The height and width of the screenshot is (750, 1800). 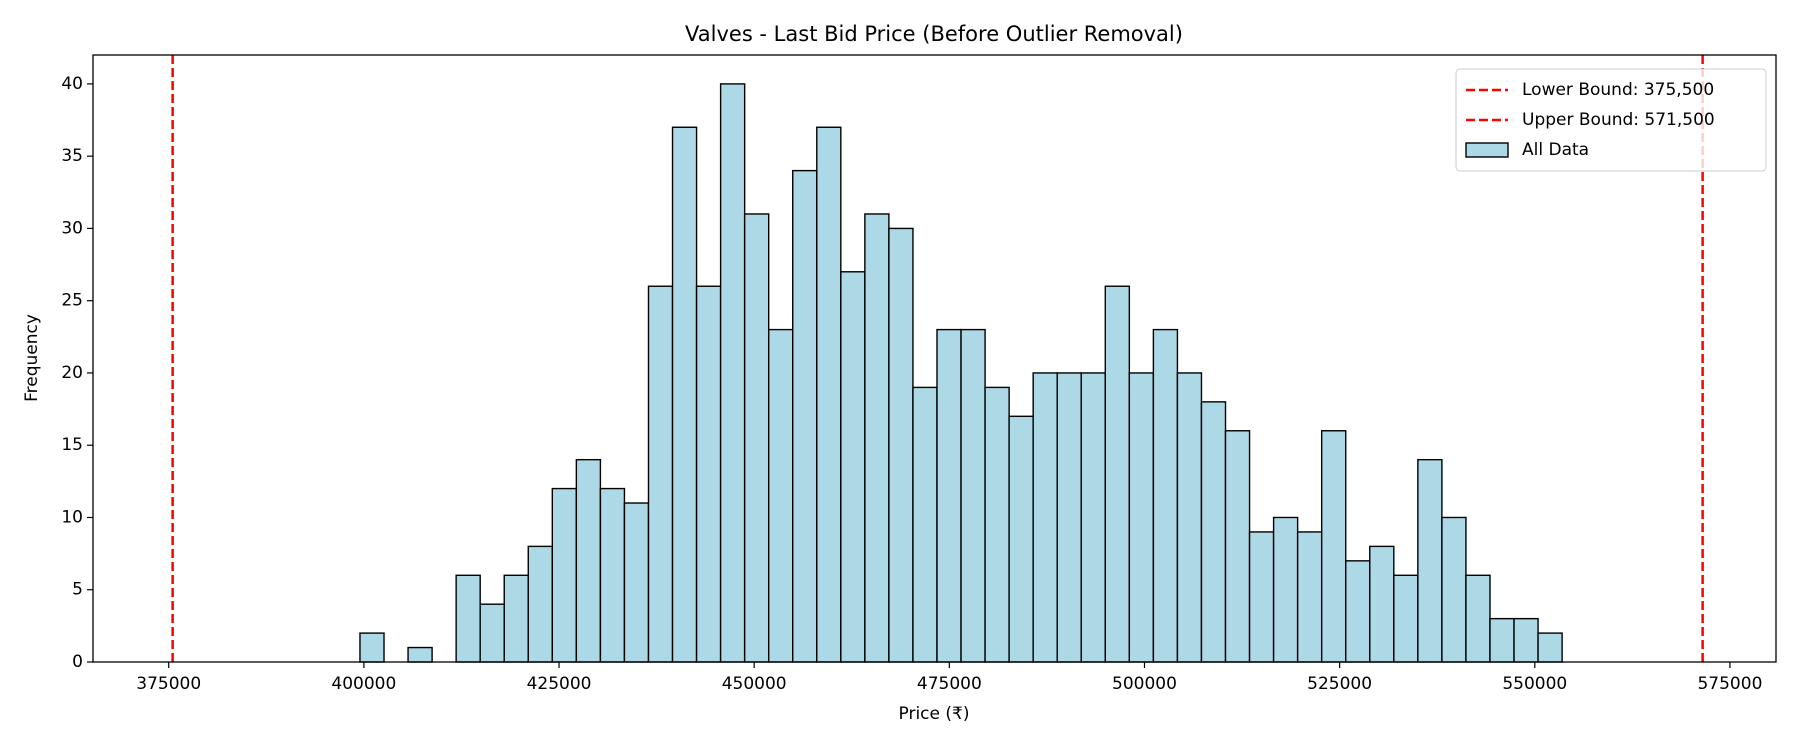 What do you see at coordinates (1618, 90) in the screenshot?
I see `legend-label: Lower Bound: 375,500` at bounding box center [1618, 90].